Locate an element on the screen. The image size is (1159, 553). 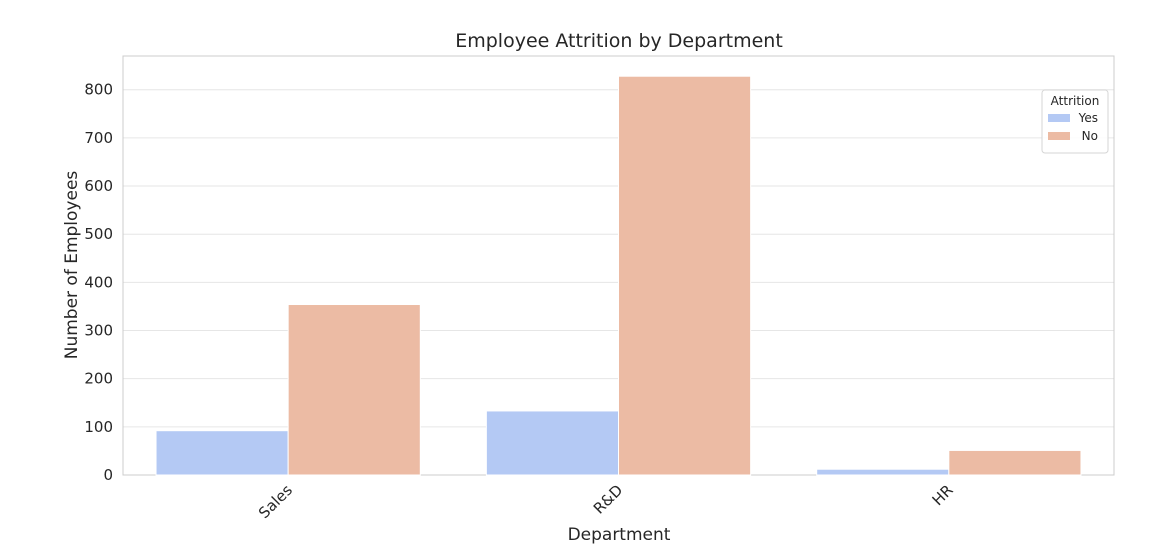
y-tick-label: 200 is located at coordinates (98, 379).